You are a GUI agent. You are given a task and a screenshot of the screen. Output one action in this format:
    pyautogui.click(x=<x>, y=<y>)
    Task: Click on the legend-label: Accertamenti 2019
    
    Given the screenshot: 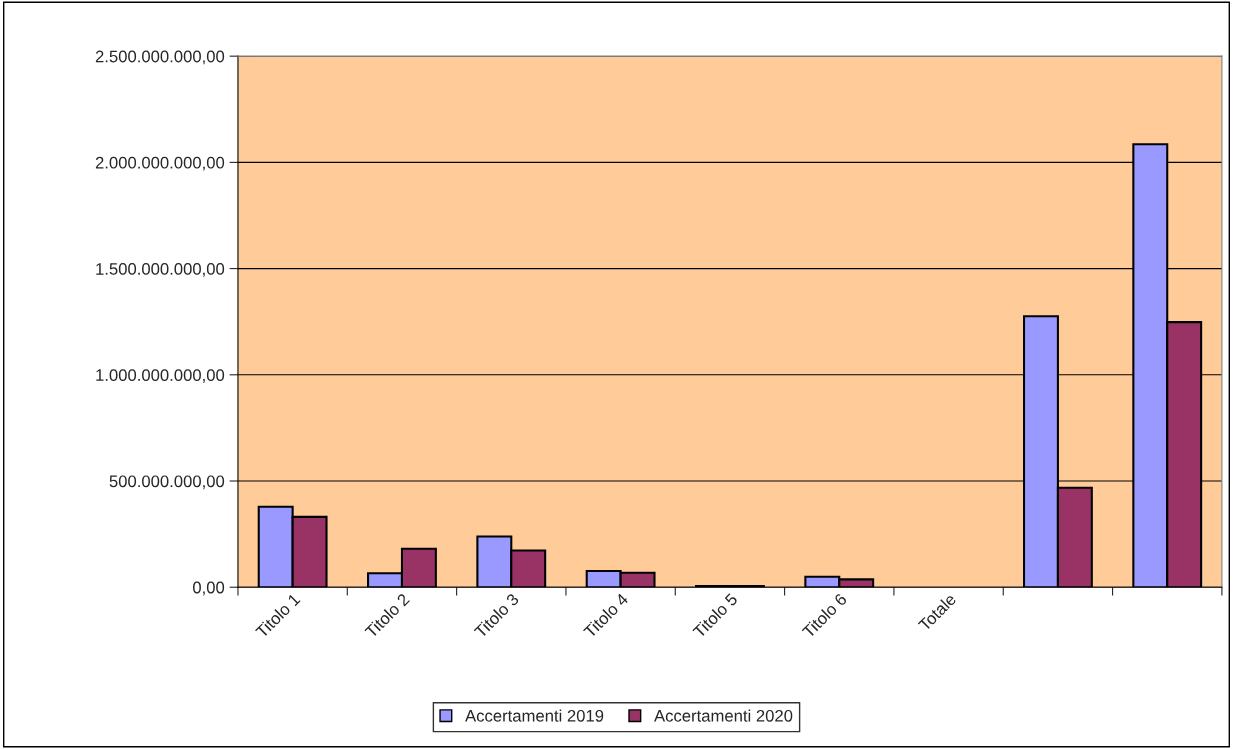 What is the action you would take?
    pyautogui.click(x=534, y=715)
    